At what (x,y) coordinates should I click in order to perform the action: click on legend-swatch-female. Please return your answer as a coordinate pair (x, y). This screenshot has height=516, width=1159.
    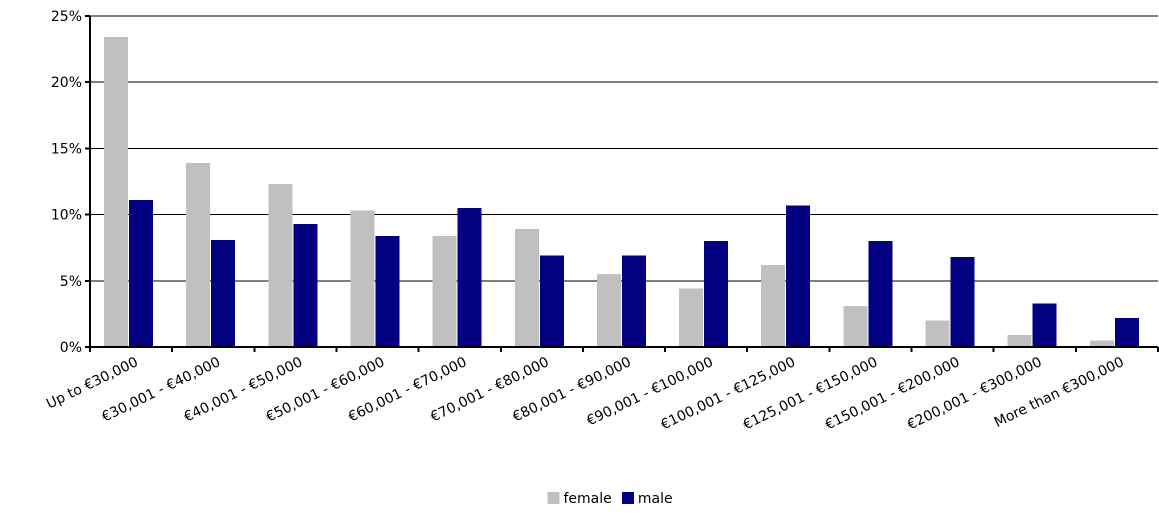
    Looking at the image, I should click on (553, 498).